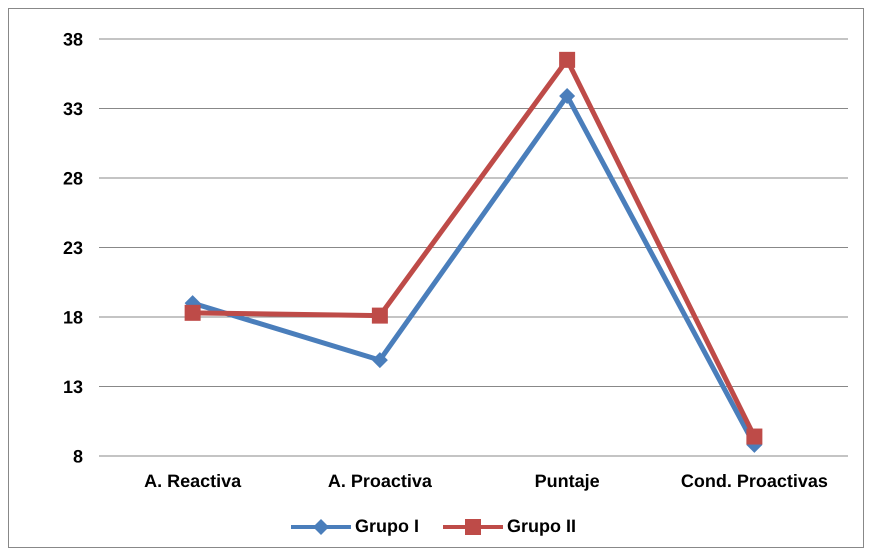 The image size is (872, 556). I want to click on legend-label: Grupo I, so click(387, 526).